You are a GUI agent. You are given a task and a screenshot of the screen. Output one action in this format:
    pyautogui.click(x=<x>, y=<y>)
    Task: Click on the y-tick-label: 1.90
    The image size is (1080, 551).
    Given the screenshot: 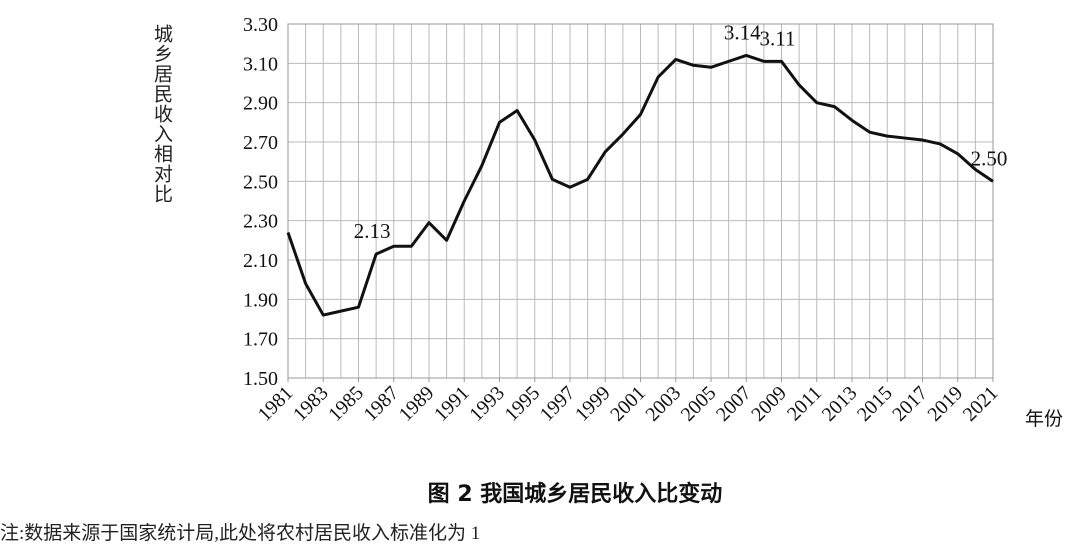 What is the action you would take?
    pyautogui.click(x=260, y=300)
    